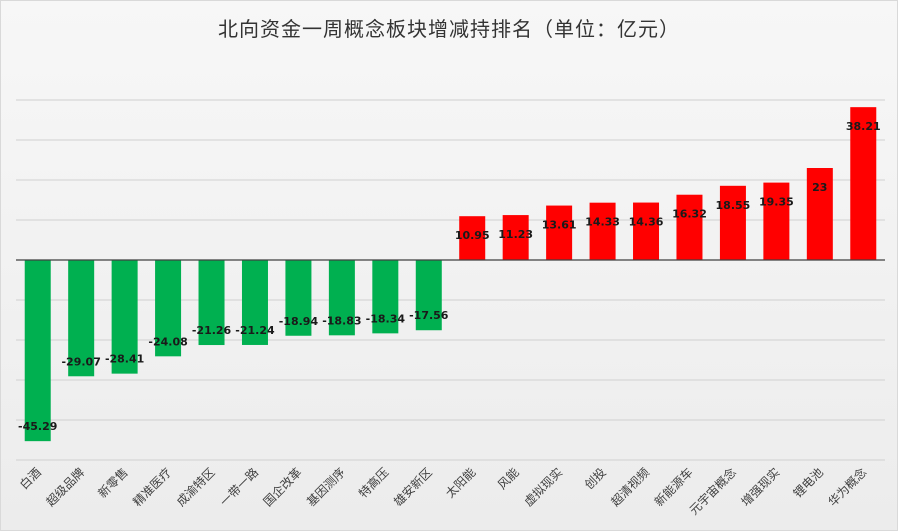 Image resolution: width=898 pixels, height=531 pixels. What do you see at coordinates (449, 29) in the screenshot?
I see `chart-title: 北向资金一周概念板块增减持排名（单位：亿元）` at bounding box center [449, 29].